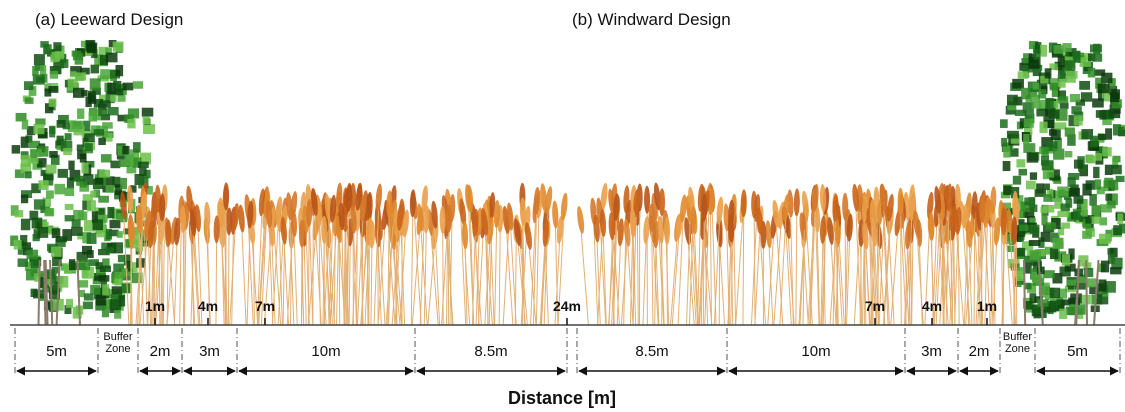 The height and width of the screenshot is (412, 1125). I want to click on distance-marker: 4m, so click(208, 306).